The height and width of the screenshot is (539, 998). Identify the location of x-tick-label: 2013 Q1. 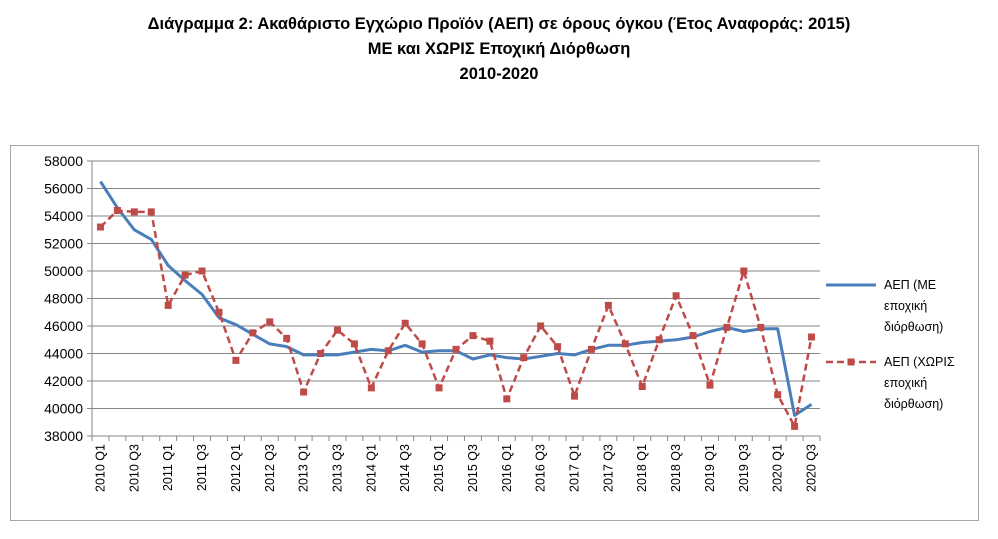
(304, 468).